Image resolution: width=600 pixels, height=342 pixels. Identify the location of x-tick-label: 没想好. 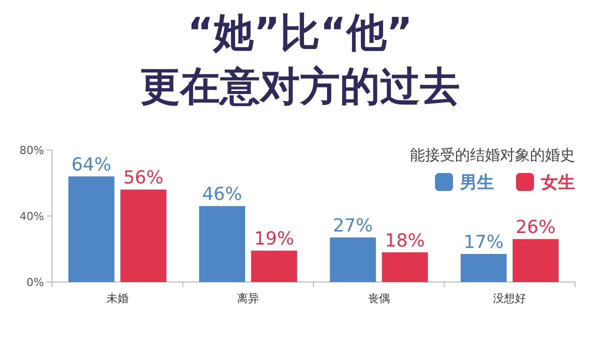
(509, 298).